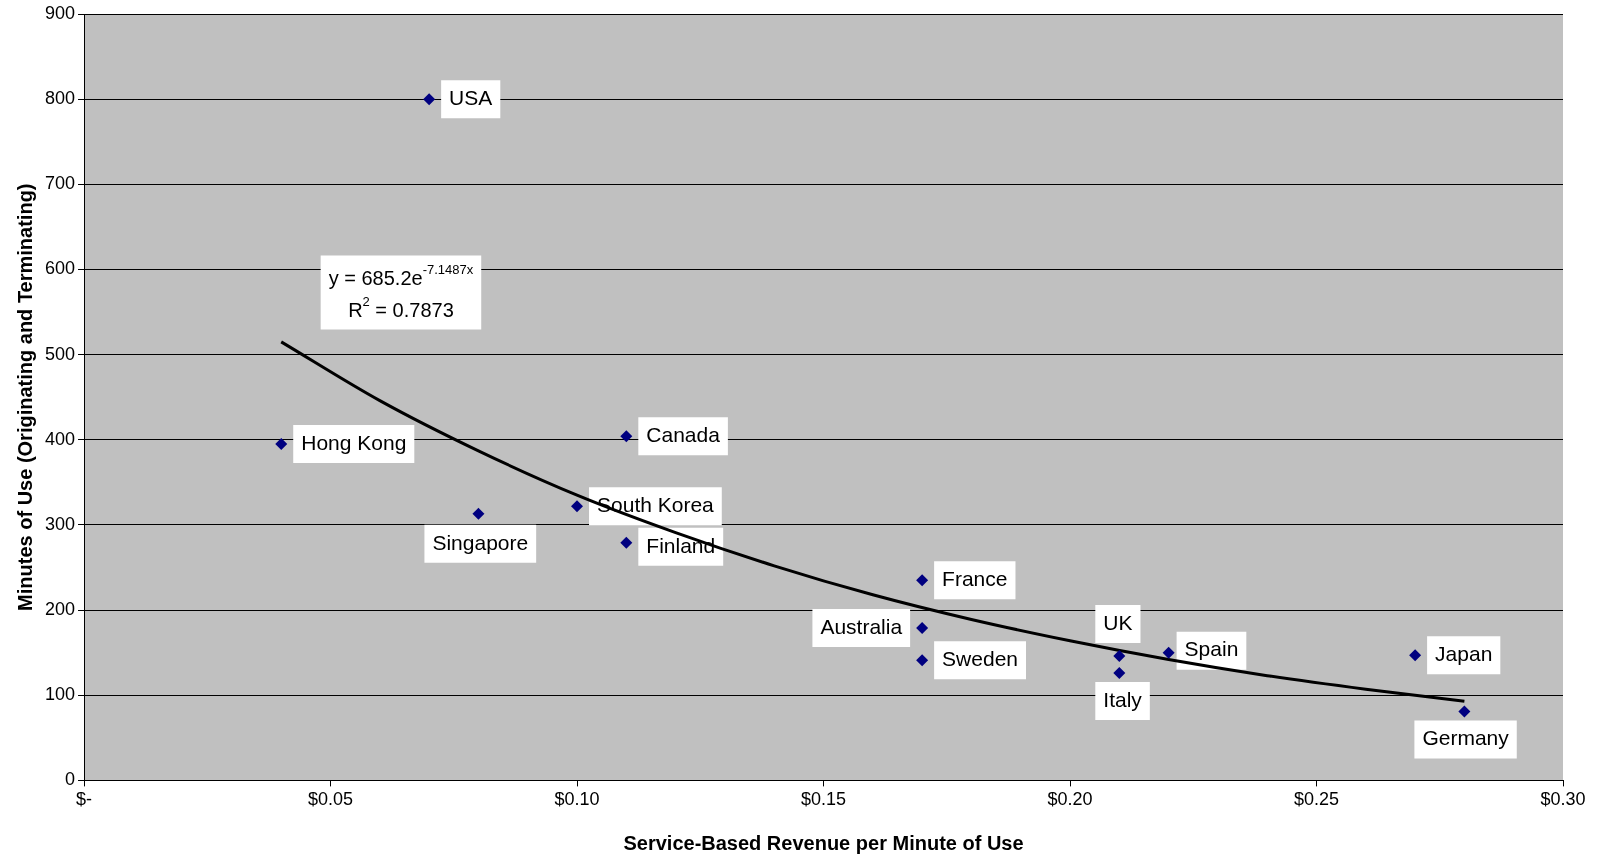 The width and height of the screenshot is (1603, 866). Describe the element at coordinates (24, 397) in the screenshot. I see `y-axis-title: Minutes of Use (Originating and Terminating)` at that location.